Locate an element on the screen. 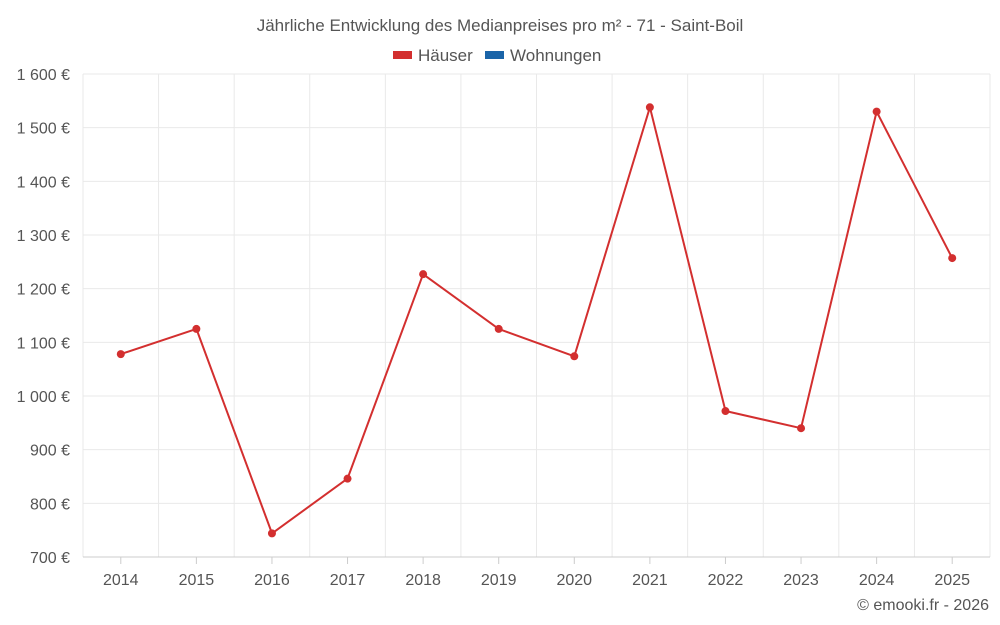 This screenshot has width=1000, height=625. y-tick-label: 1 400 € is located at coordinates (43, 182).